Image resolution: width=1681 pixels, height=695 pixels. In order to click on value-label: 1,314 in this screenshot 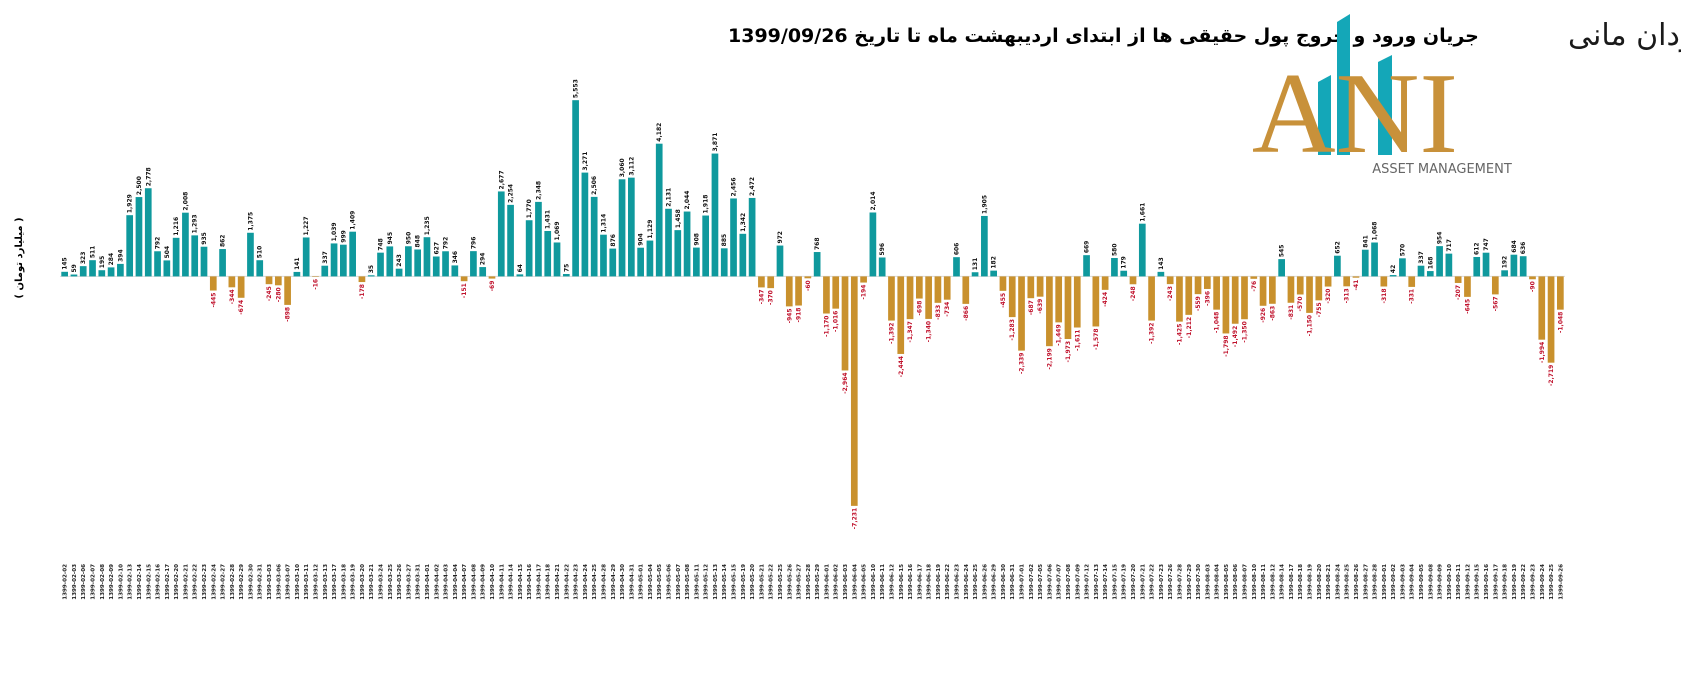, I will do `click(603, 223)`.